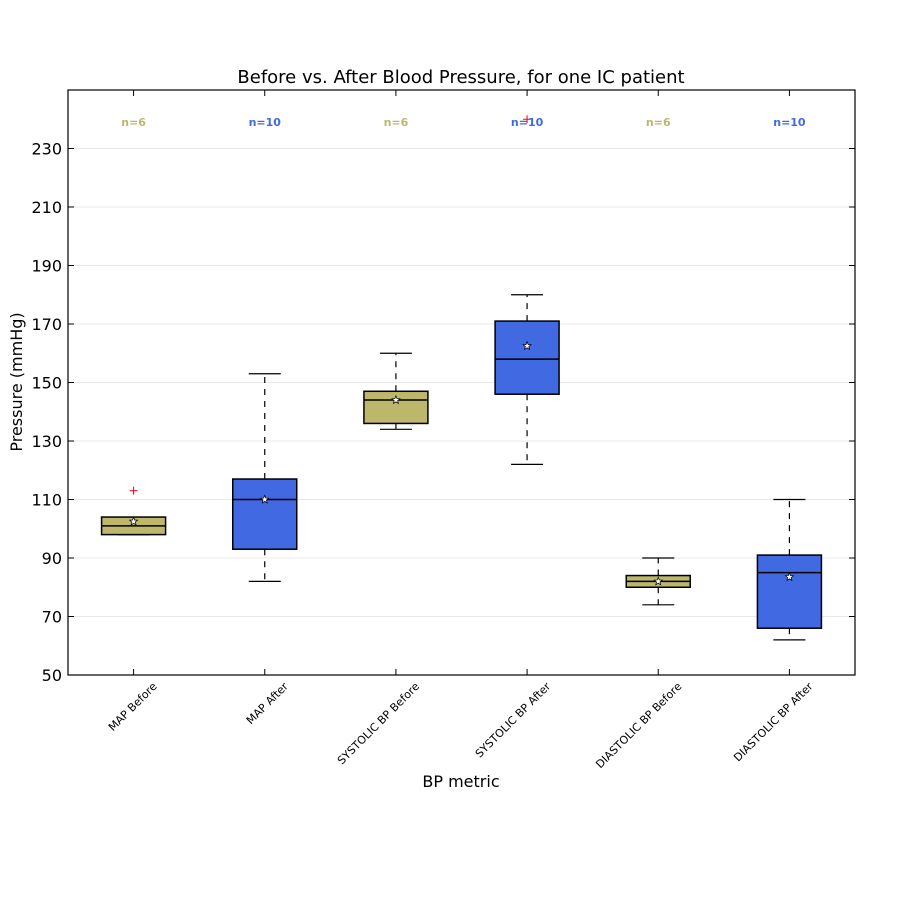 The image size is (900, 900). What do you see at coordinates (658, 361) in the screenshot?
I see `box-5: n=6` at bounding box center [658, 361].